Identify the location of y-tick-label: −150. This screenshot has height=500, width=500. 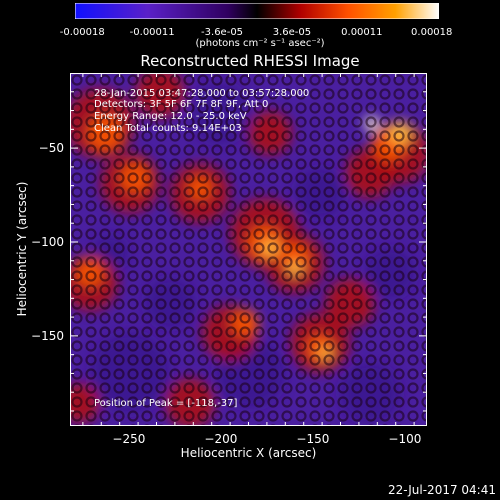
(47, 335).